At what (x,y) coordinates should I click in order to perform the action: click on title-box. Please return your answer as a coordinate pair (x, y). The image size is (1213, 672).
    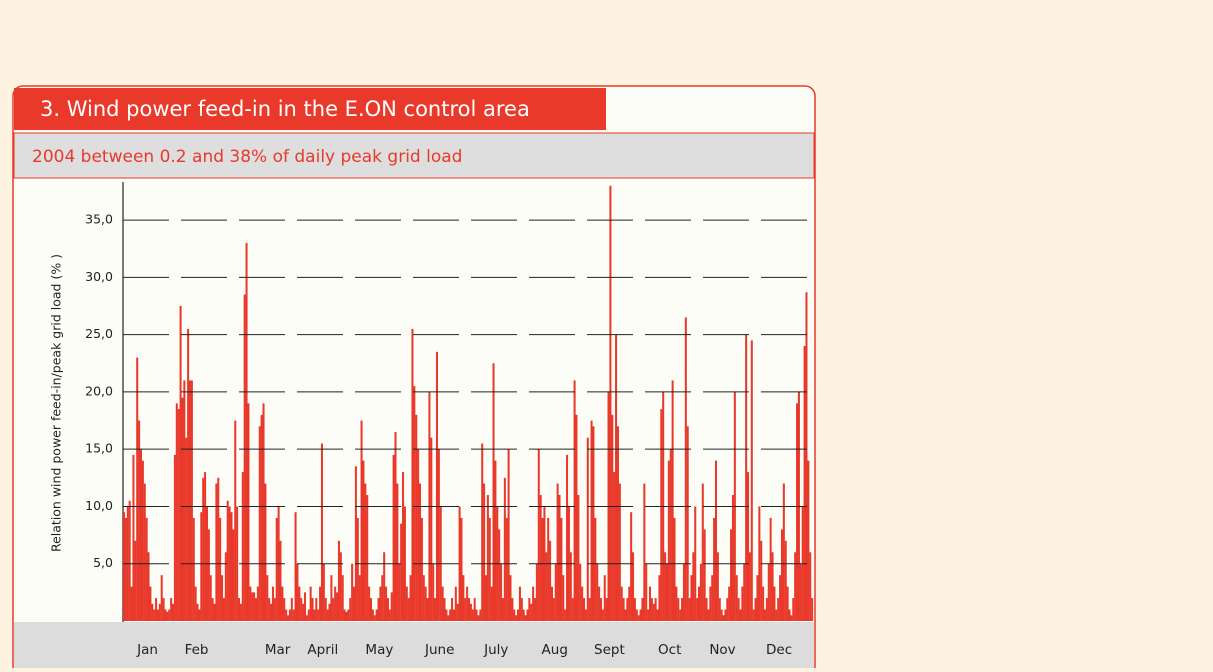
    Looking at the image, I should click on (310, 109).